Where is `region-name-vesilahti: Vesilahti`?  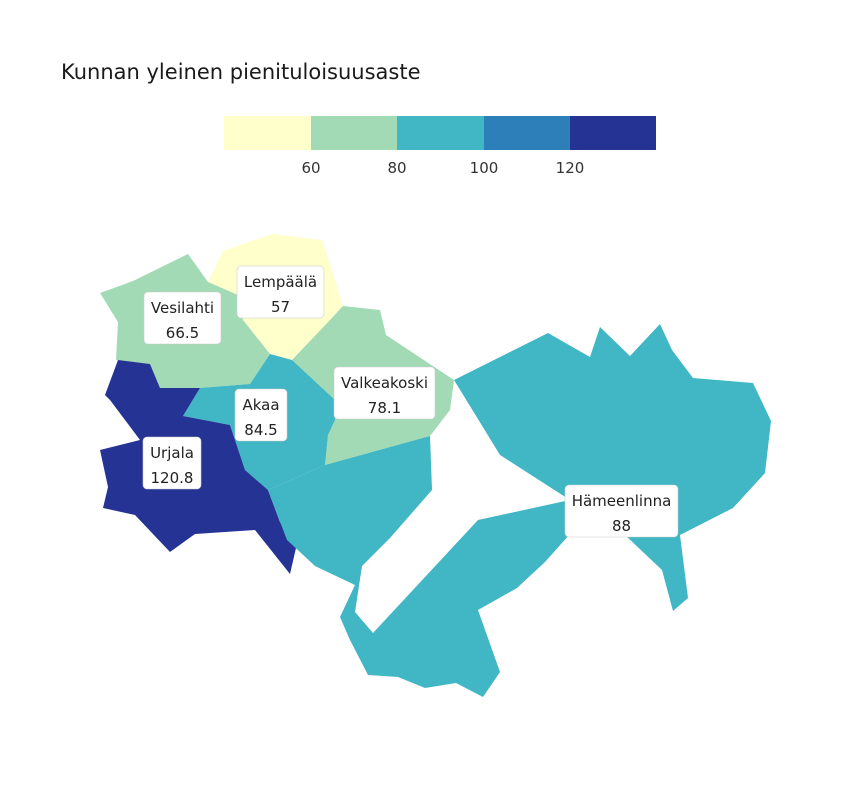 region-name-vesilahti: Vesilahti is located at coordinates (182, 308).